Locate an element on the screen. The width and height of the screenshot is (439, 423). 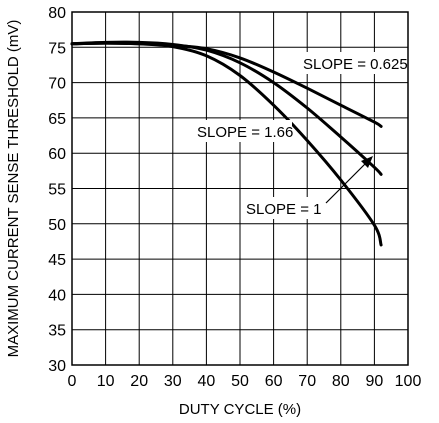
x-tick-label: 80 is located at coordinates (341, 381).